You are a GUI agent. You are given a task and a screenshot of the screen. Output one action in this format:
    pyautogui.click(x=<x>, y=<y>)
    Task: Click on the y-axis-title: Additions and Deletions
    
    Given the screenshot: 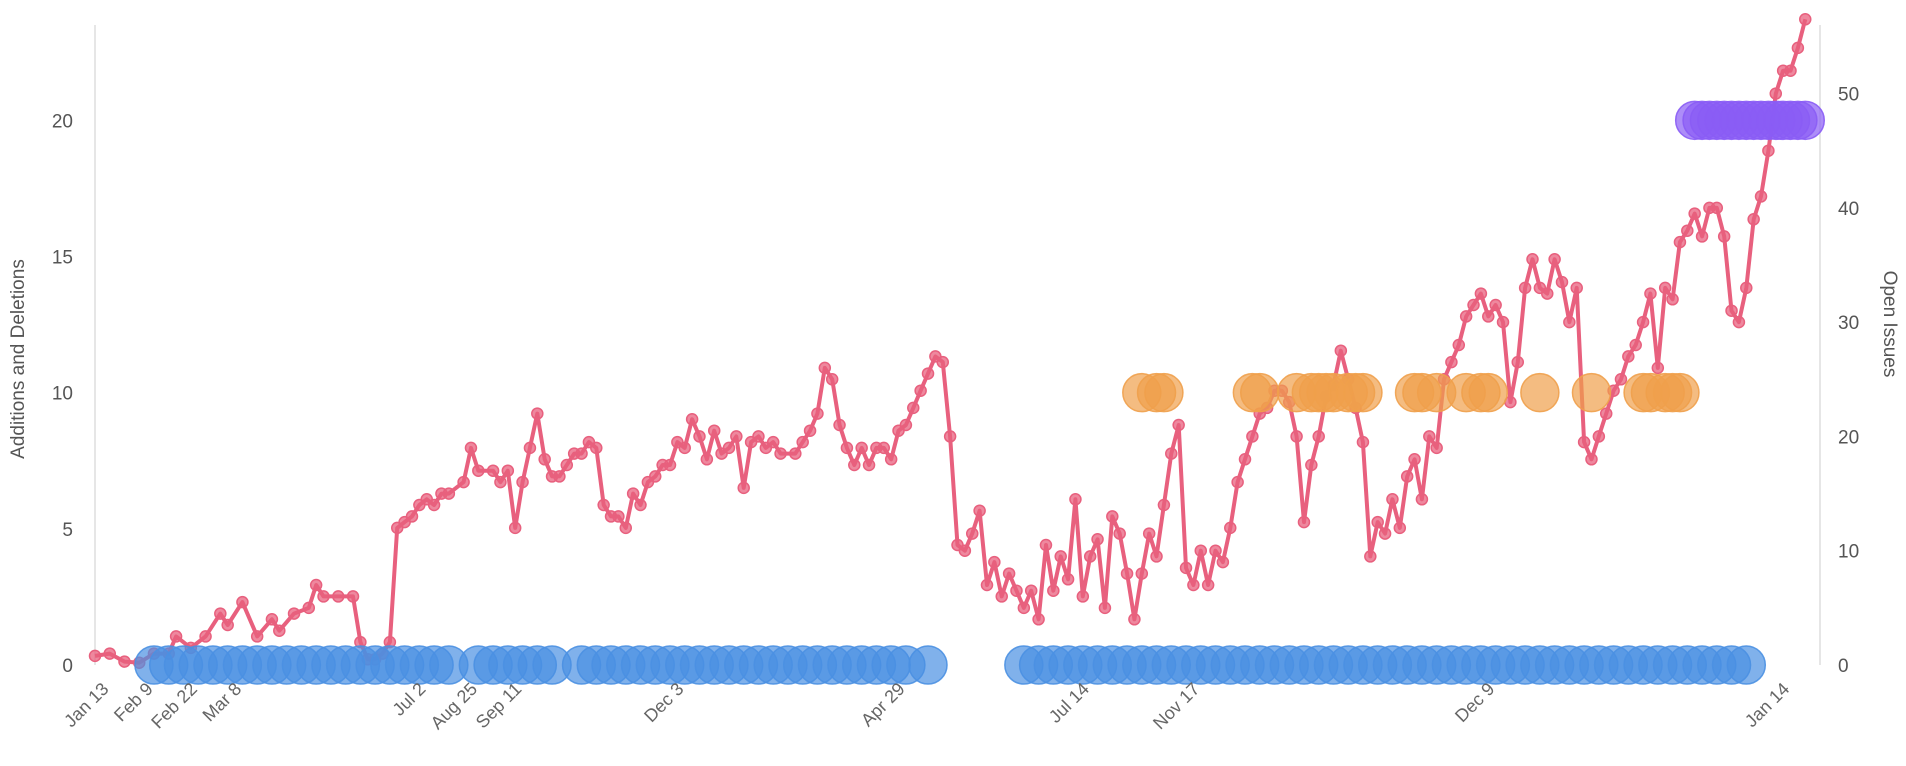 What is the action you would take?
    pyautogui.click(x=18, y=359)
    